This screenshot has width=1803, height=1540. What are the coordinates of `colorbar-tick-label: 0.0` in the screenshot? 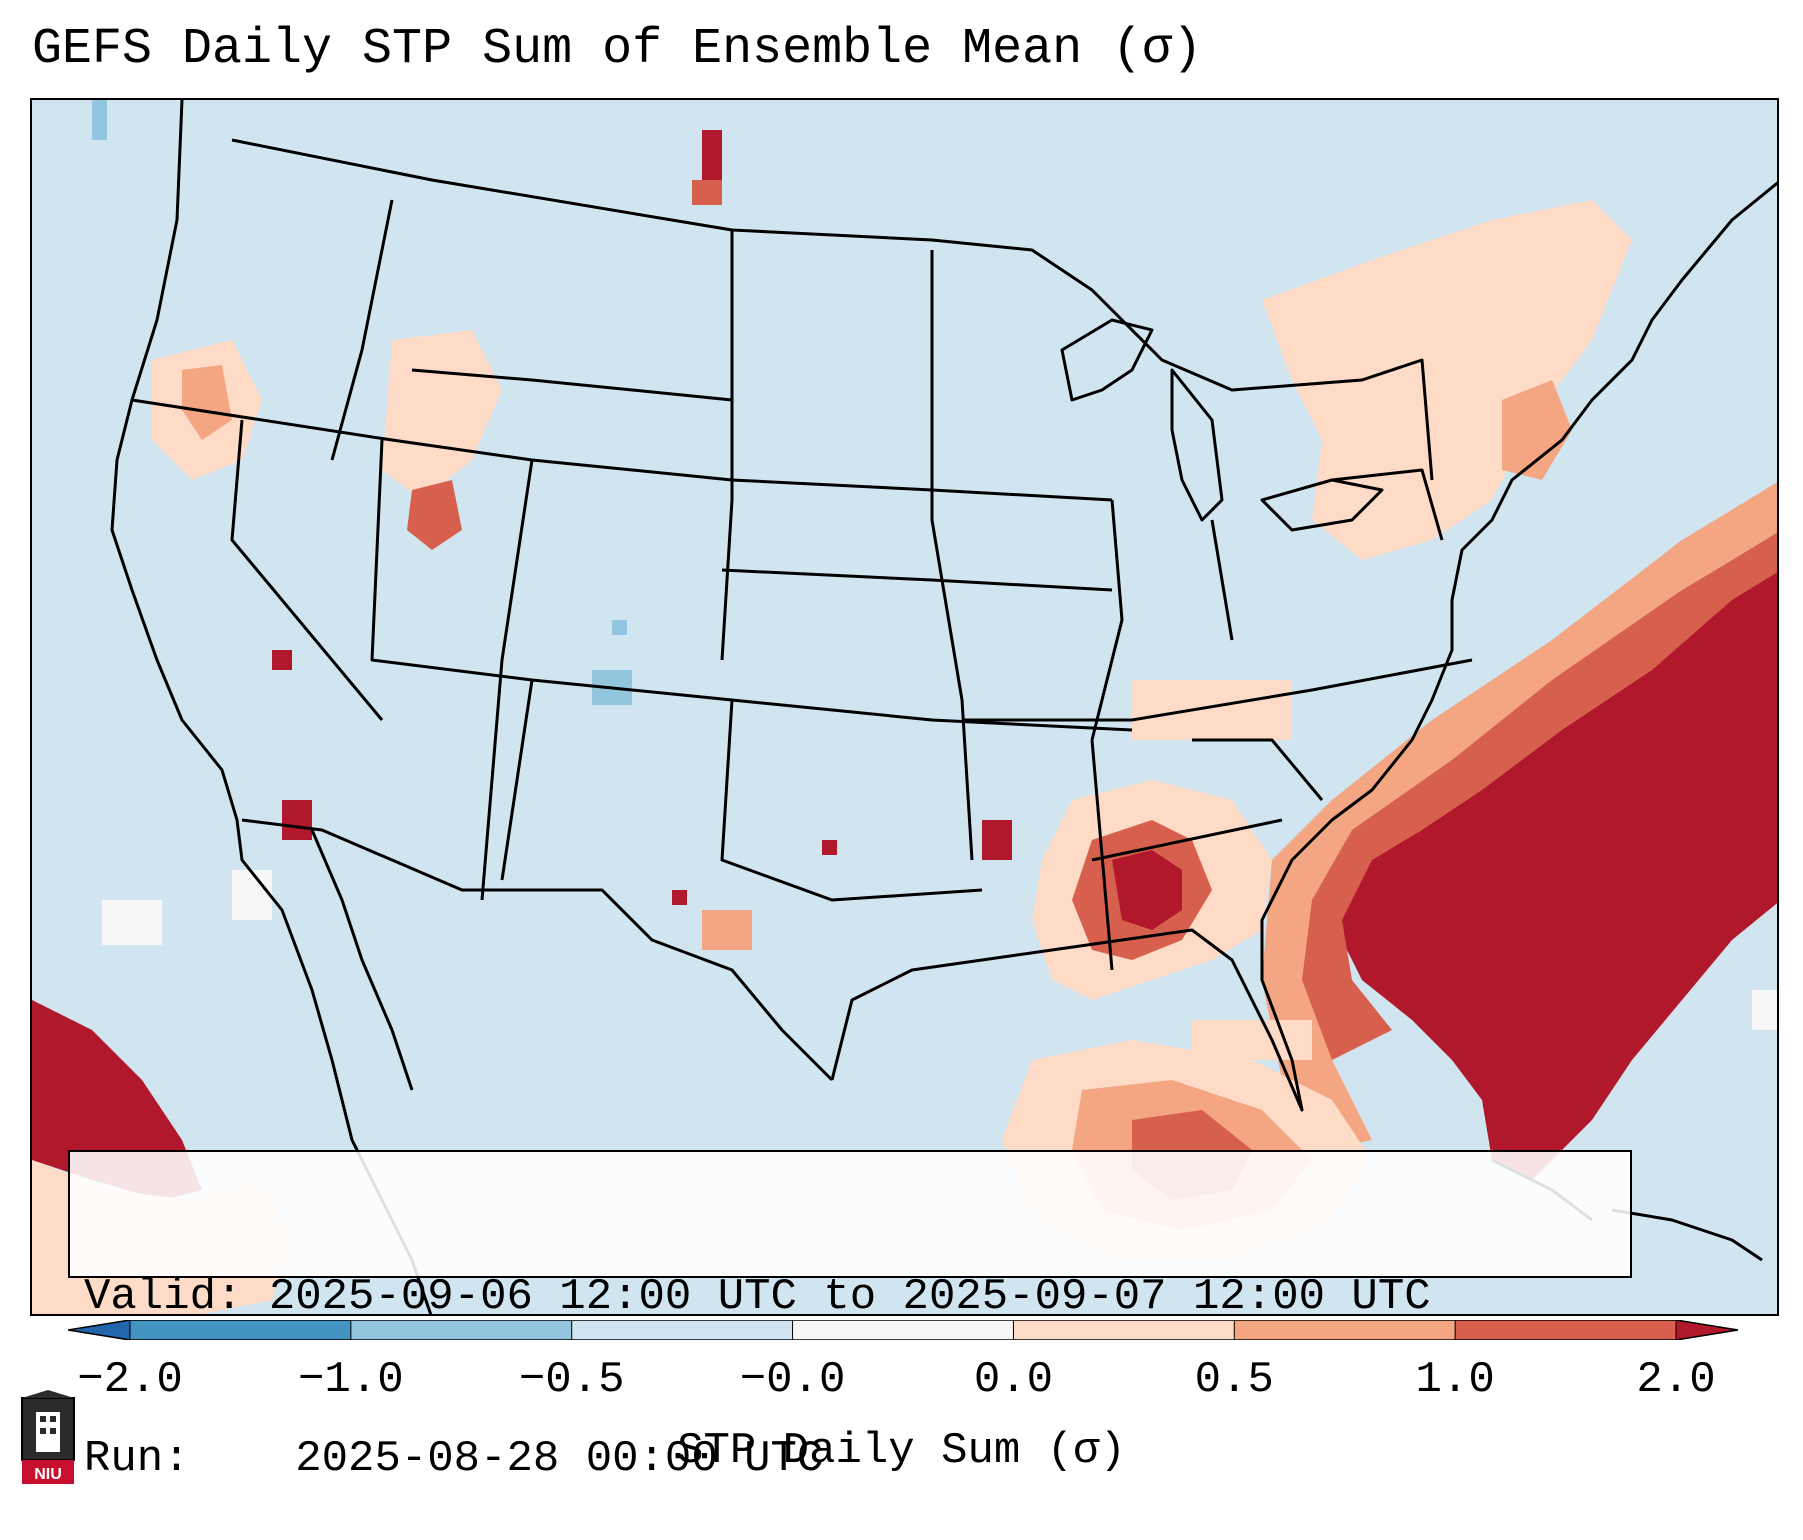 It's located at (1013, 1380).